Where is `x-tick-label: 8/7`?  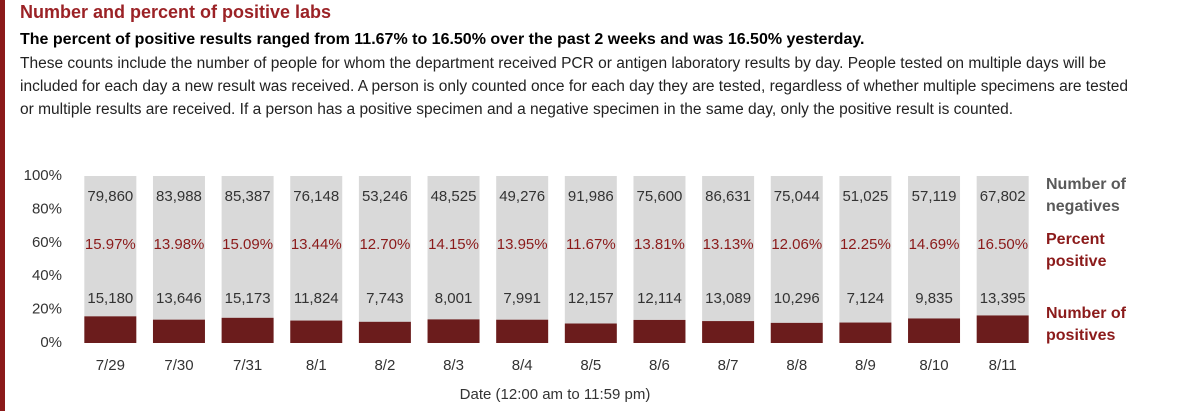
x-tick-label: 8/7 is located at coordinates (728, 365).